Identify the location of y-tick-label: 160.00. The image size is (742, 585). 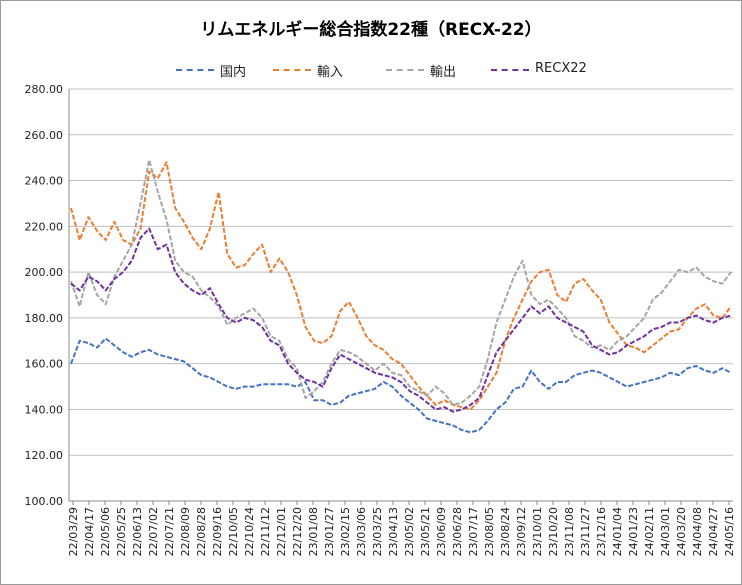
(44, 364).